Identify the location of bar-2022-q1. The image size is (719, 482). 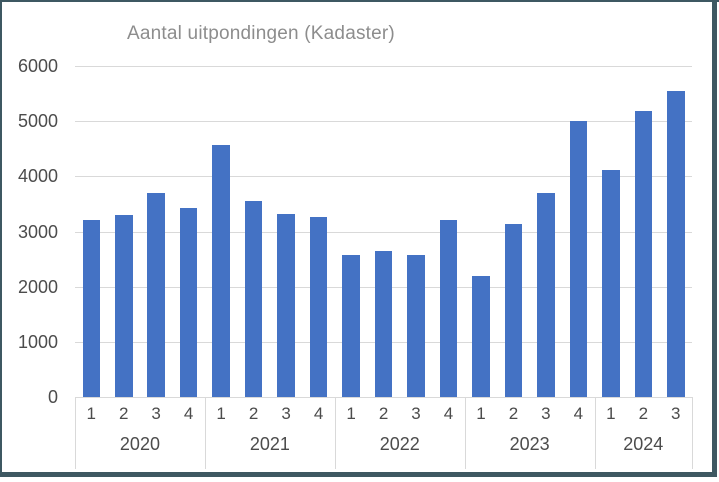
(351, 326).